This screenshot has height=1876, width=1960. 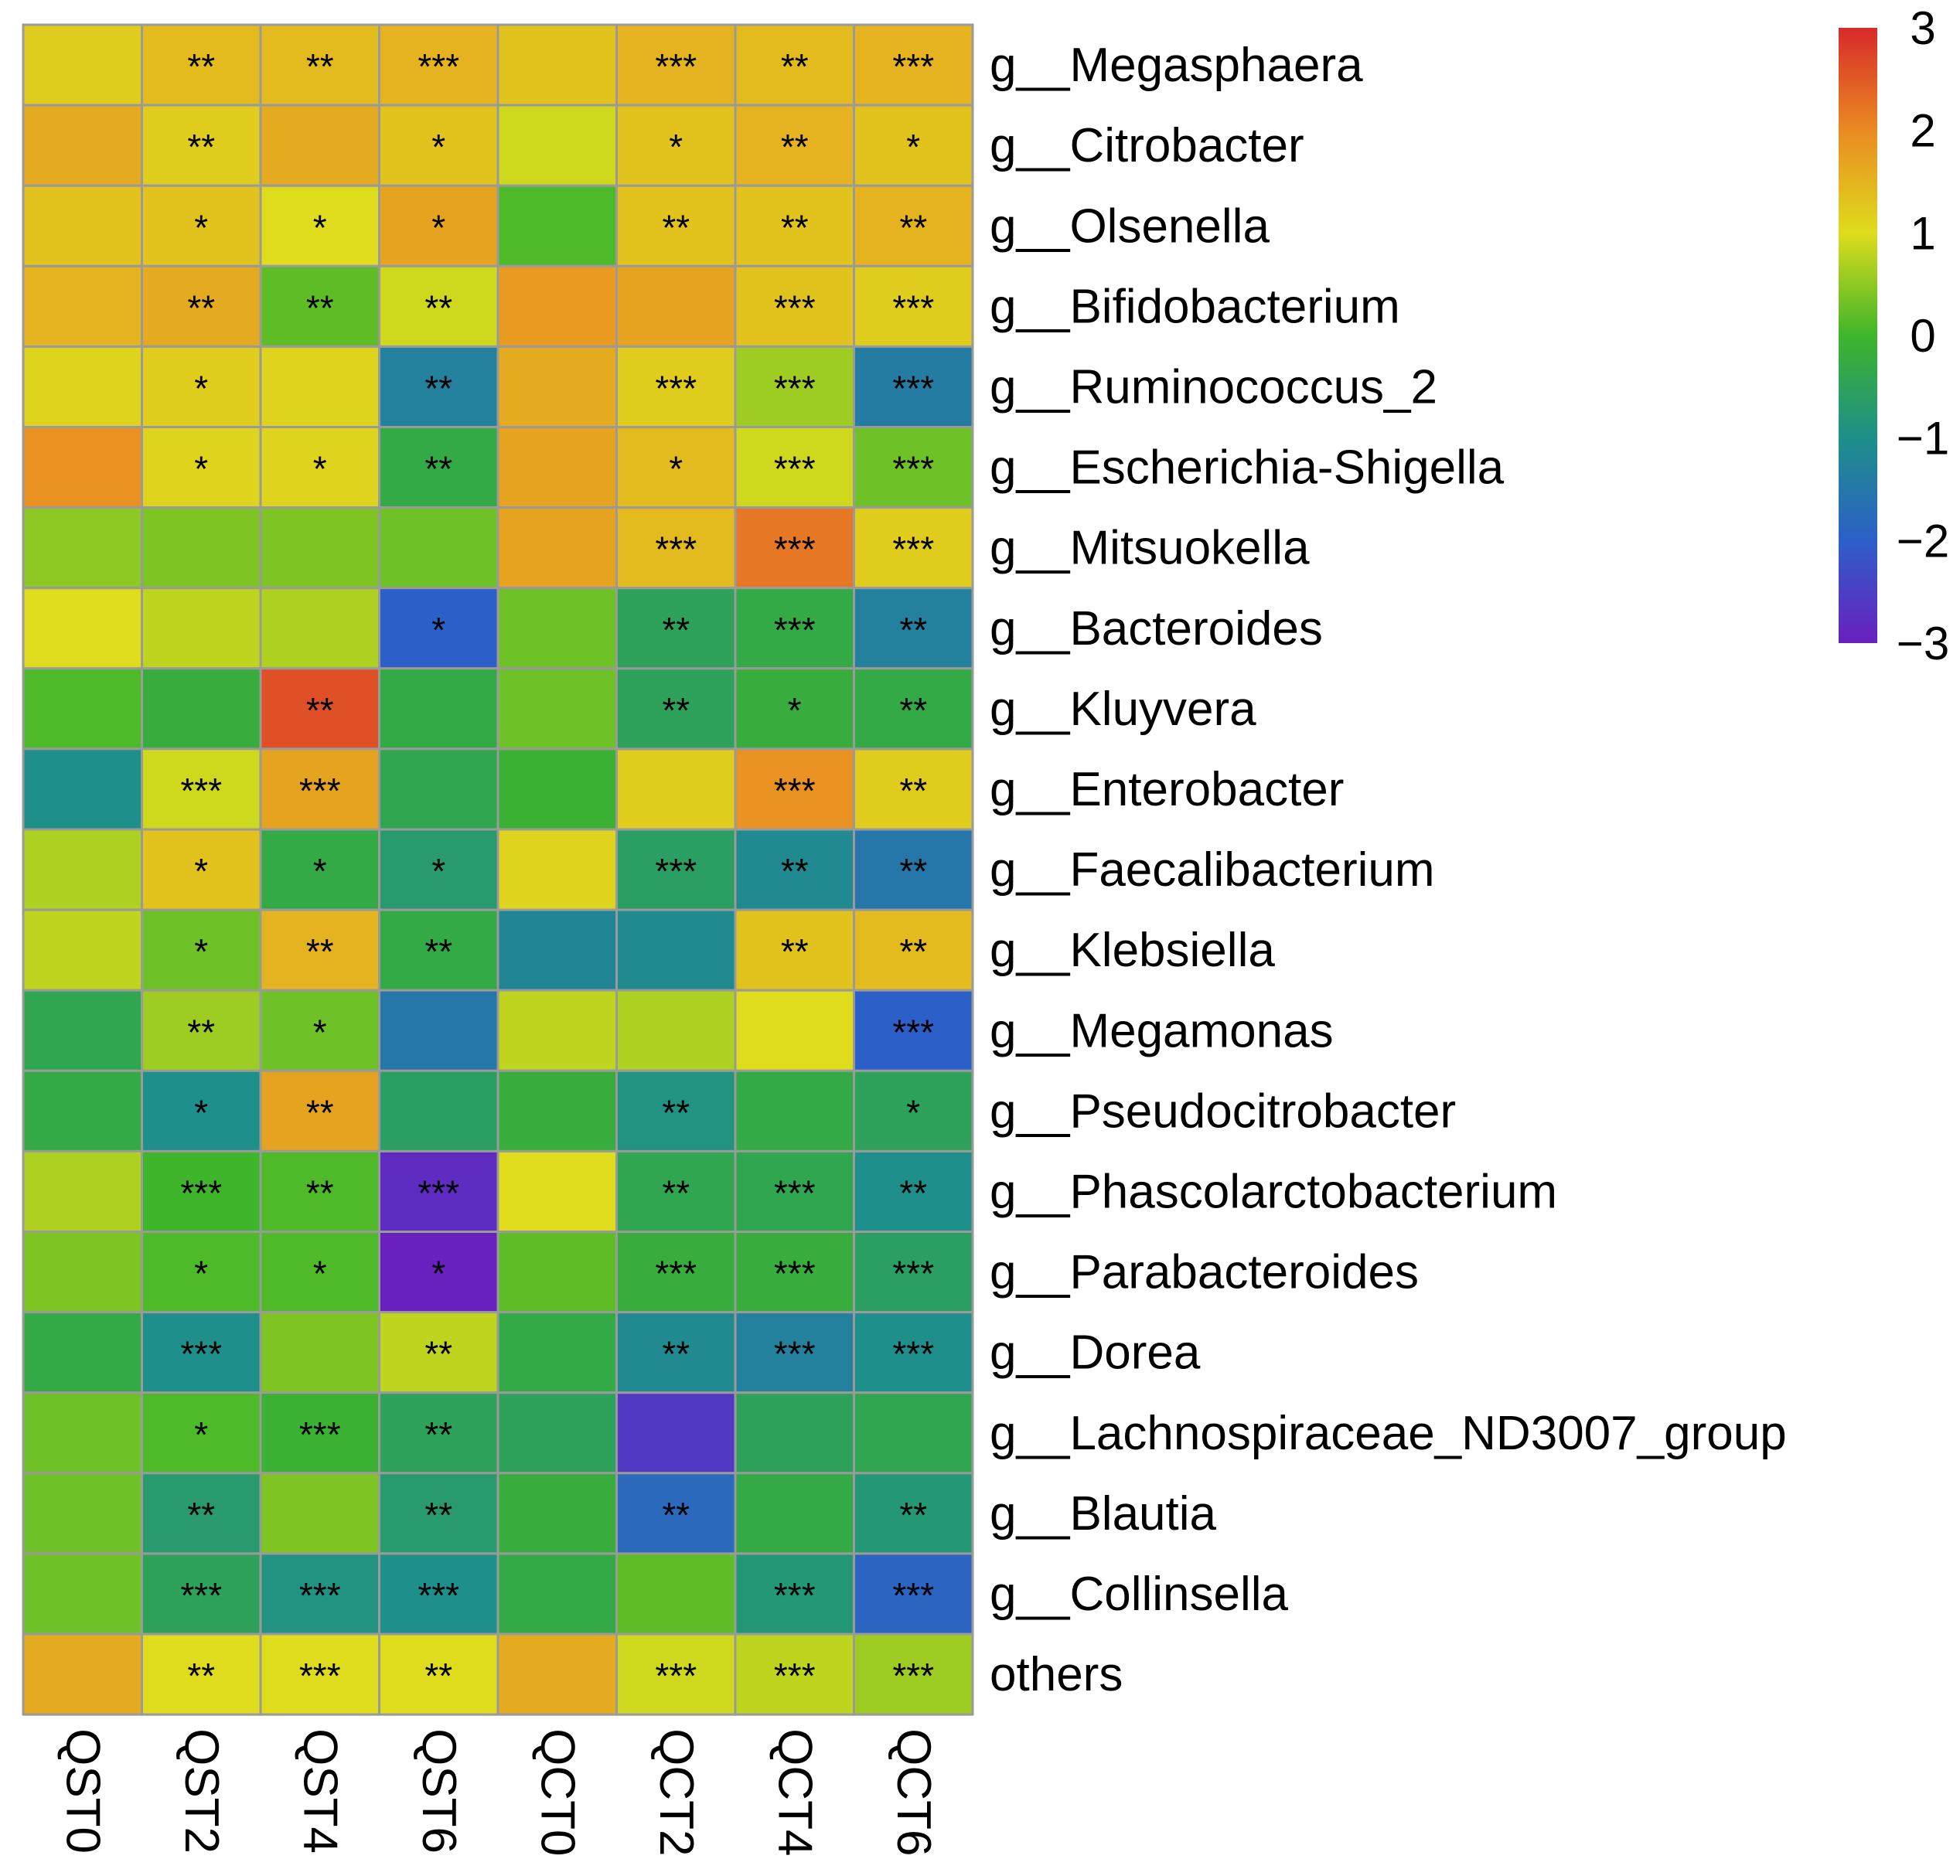 I want to click on column-label: QST0, so click(x=82, y=1791).